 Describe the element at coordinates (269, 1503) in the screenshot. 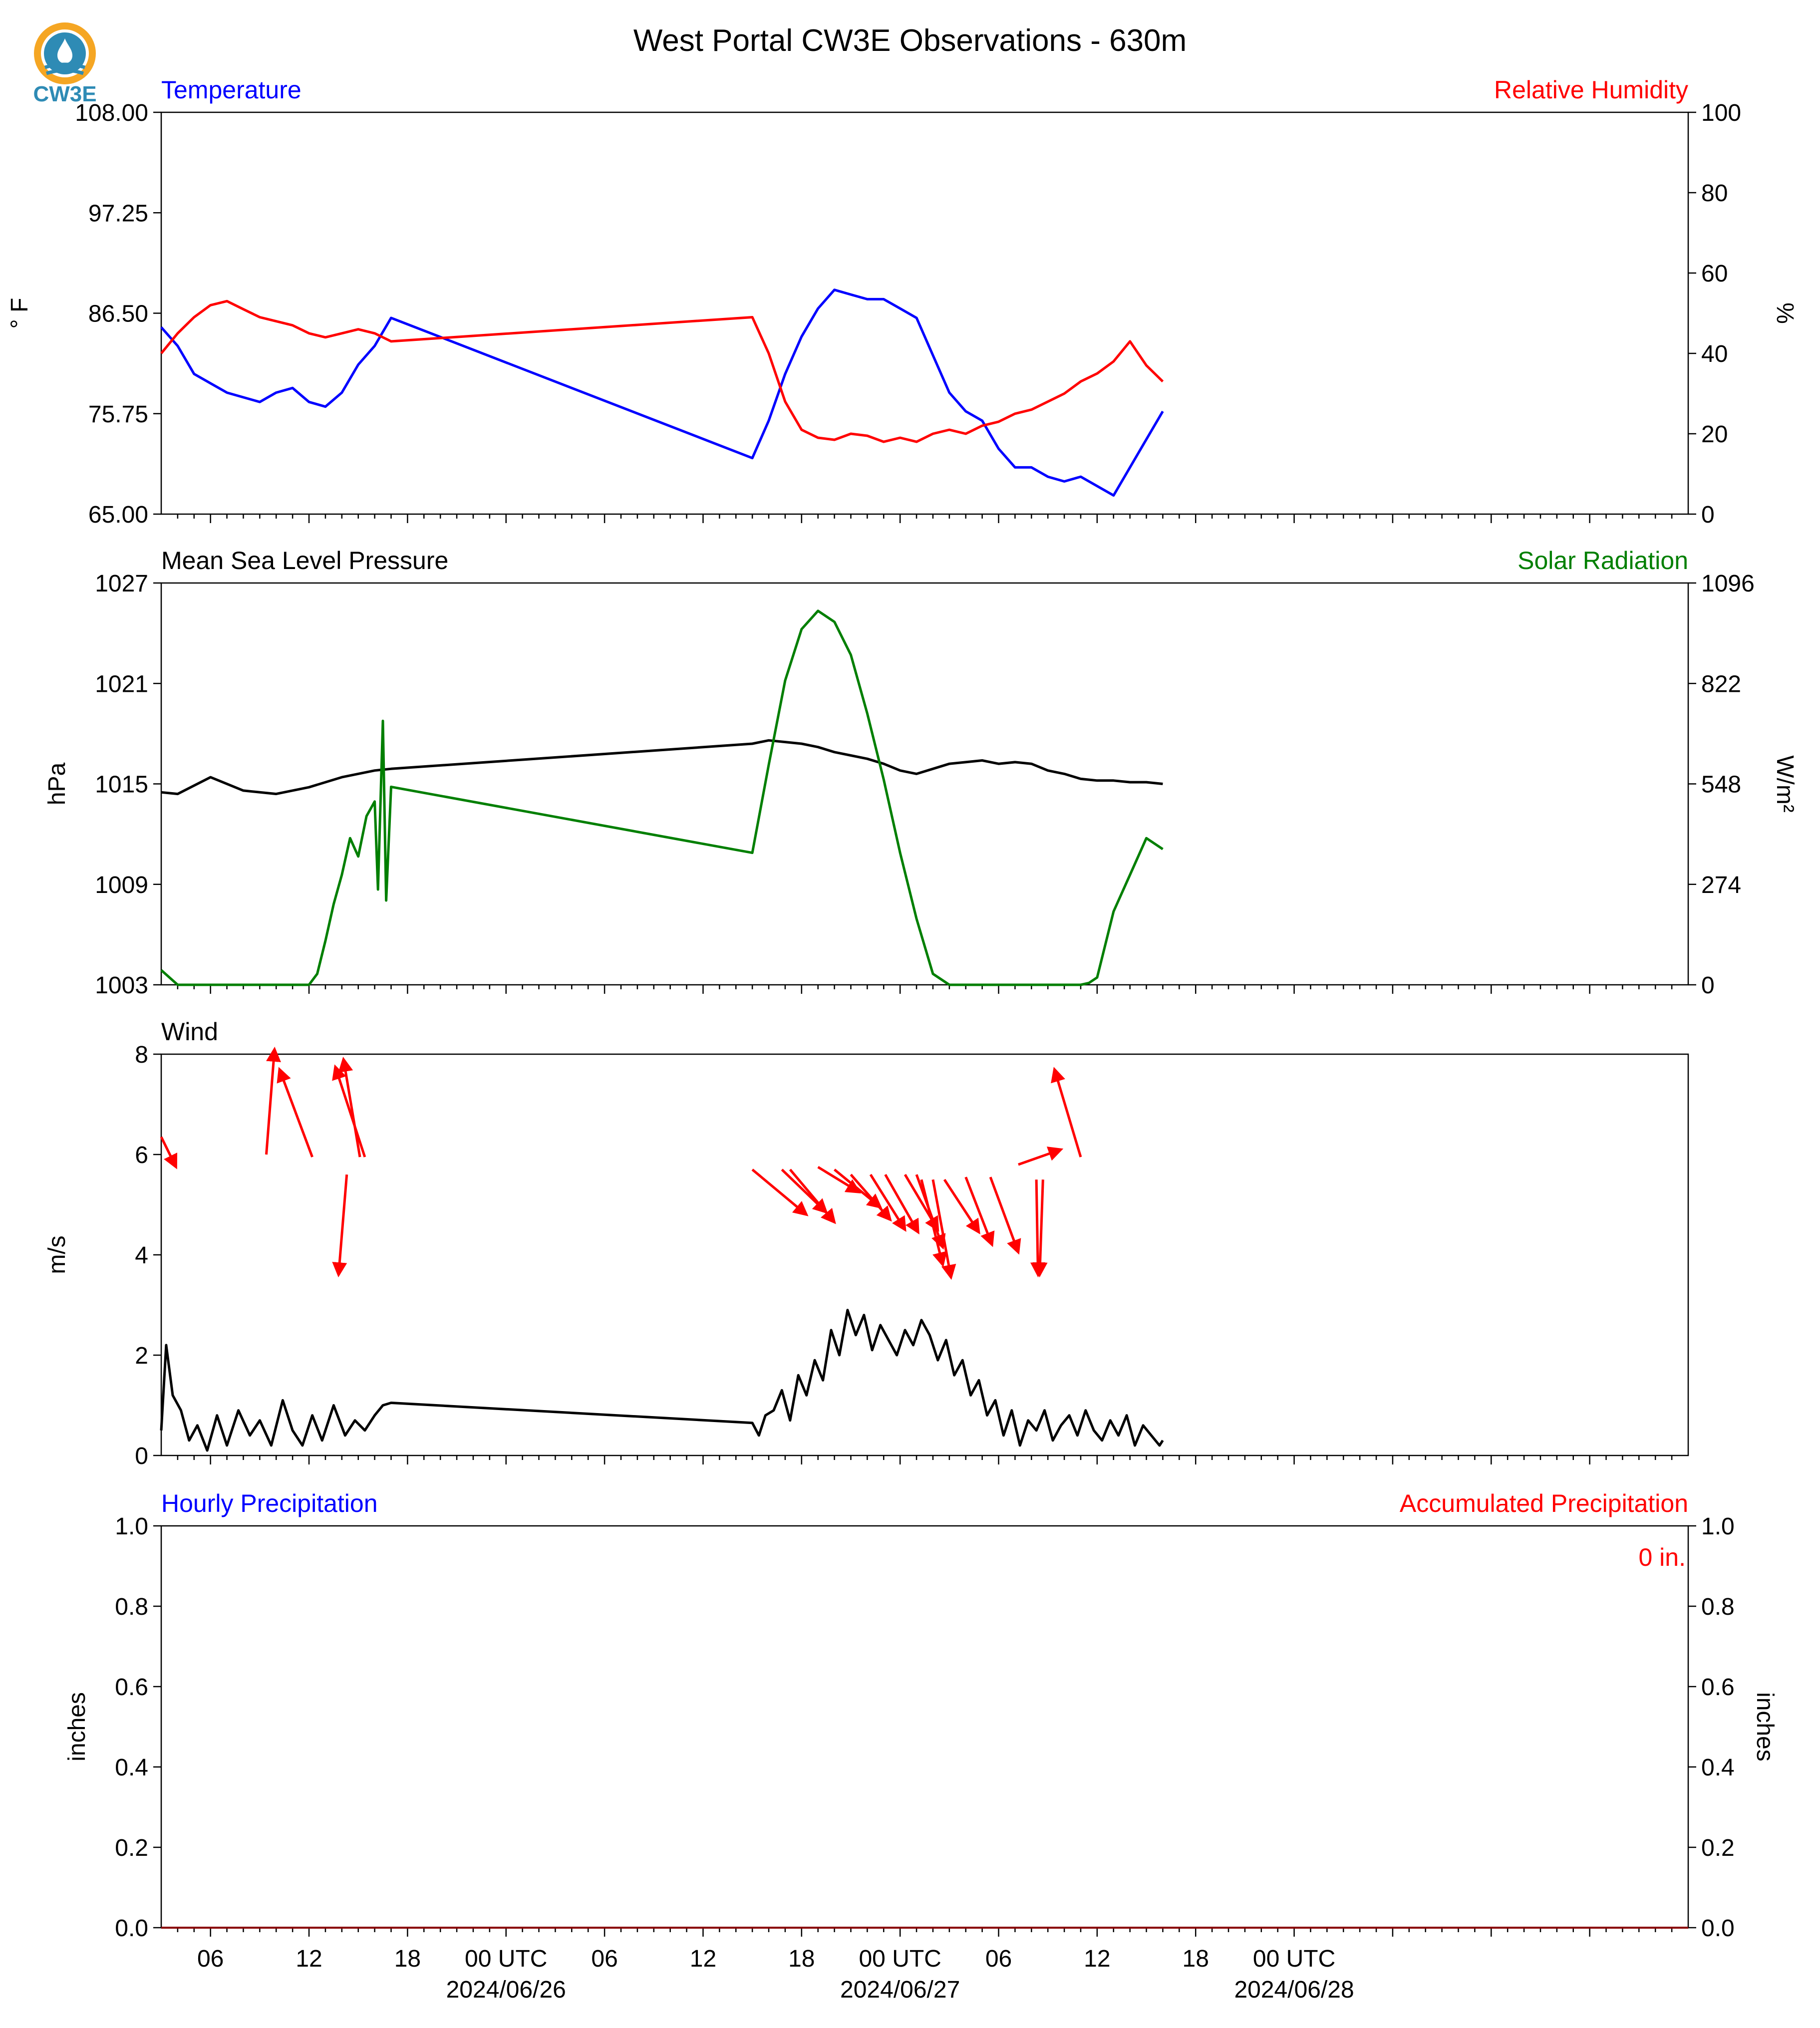

I see `panel-title-left: Hourly Precipitation` at that location.